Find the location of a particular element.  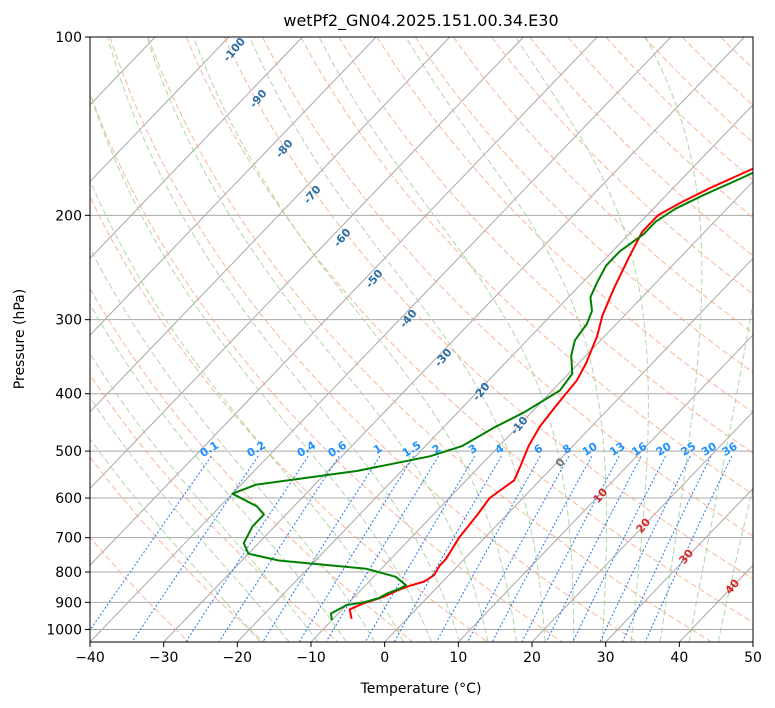

mixing-ratio-label: 0.1 is located at coordinates (209, 449).